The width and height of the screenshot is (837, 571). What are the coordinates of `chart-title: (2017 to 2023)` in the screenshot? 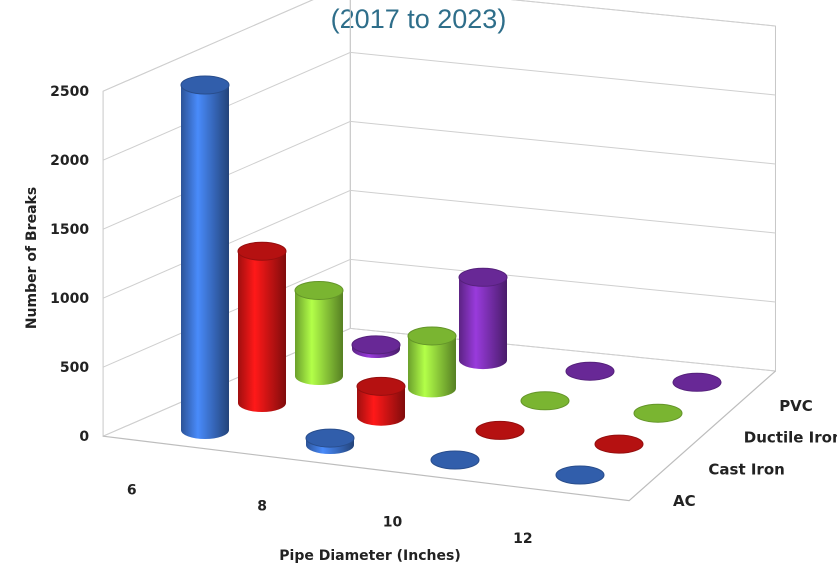 It's located at (418, 19).